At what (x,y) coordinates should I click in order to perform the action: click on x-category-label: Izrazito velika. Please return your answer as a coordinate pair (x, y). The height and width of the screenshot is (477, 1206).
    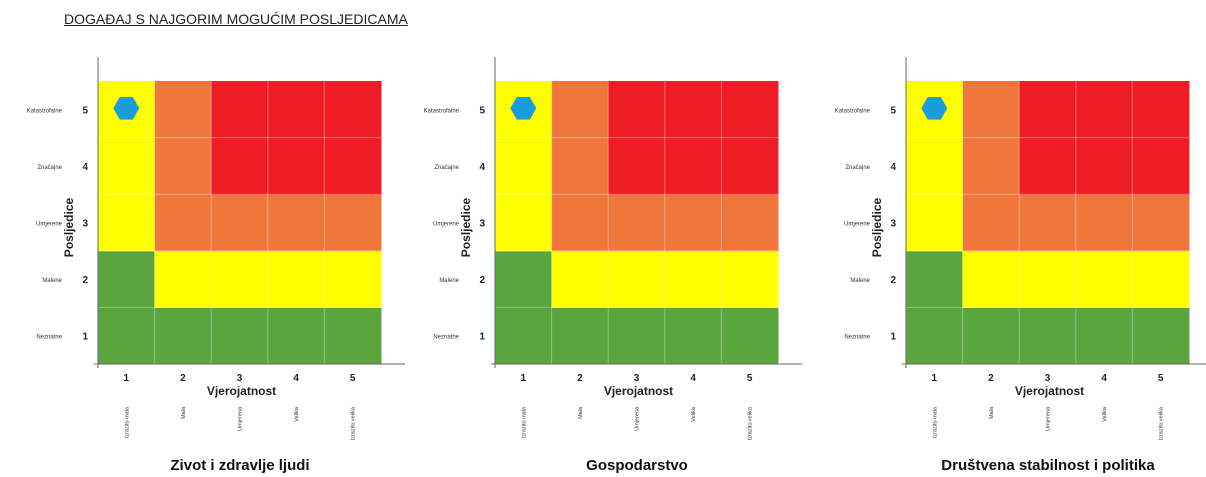
    Looking at the image, I should click on (1162, 423).